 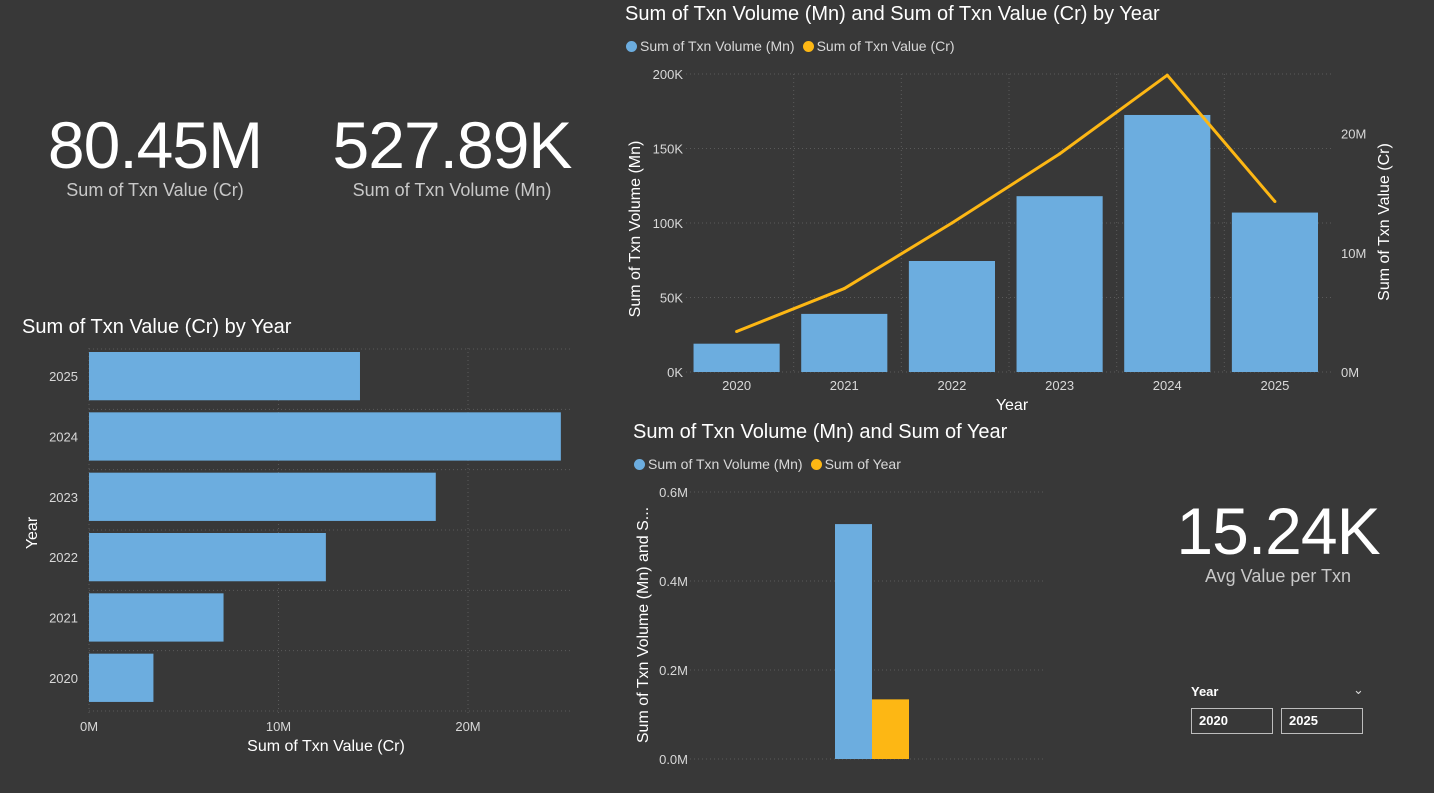 What do you see at coordinates (452, 190) in the screenshot?
I see `kpi-label: Sum of Txn Volume (Mn)` at bounding box center [452, 190].